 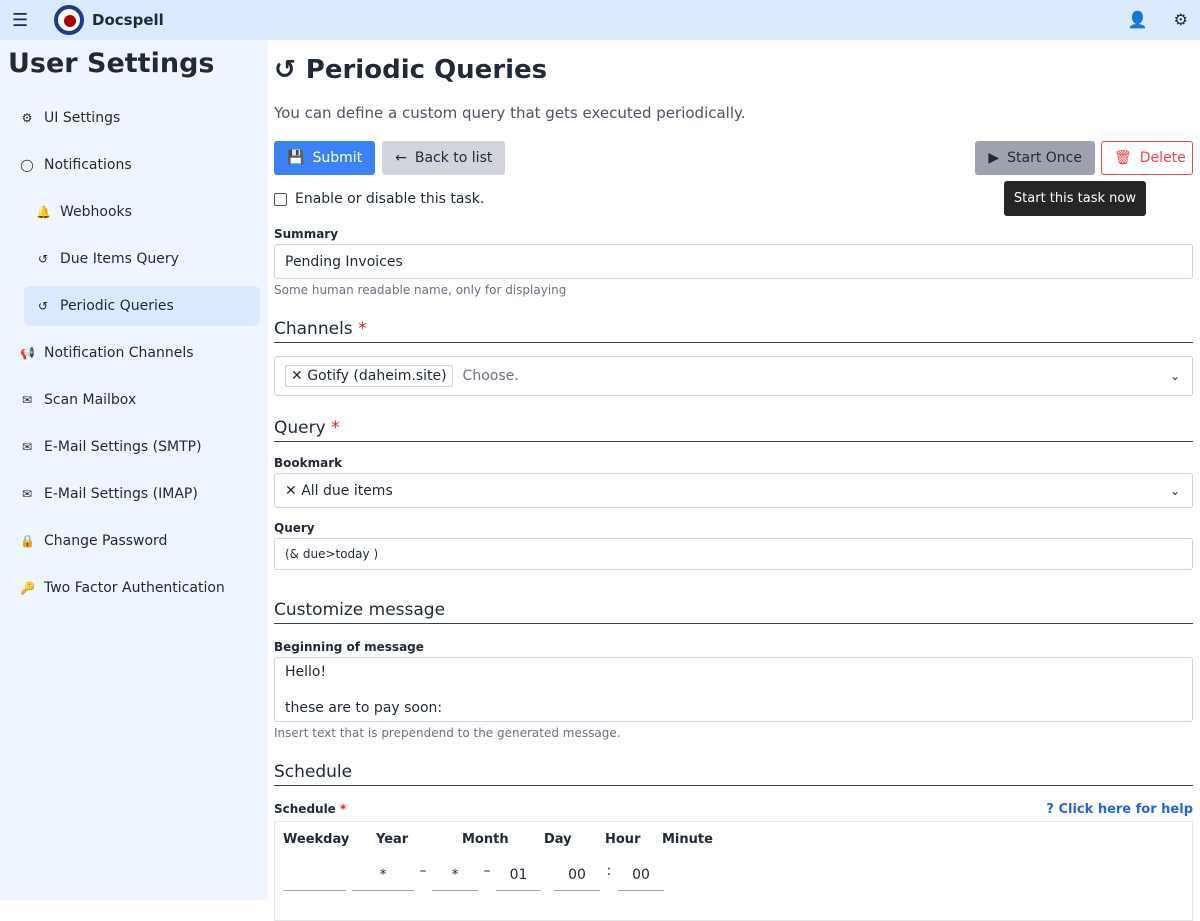 What do you see at coordinates (88, 165) in the screenshot?
I see `sidebar-item-label: Notifications` at bounding box center [88, 165].